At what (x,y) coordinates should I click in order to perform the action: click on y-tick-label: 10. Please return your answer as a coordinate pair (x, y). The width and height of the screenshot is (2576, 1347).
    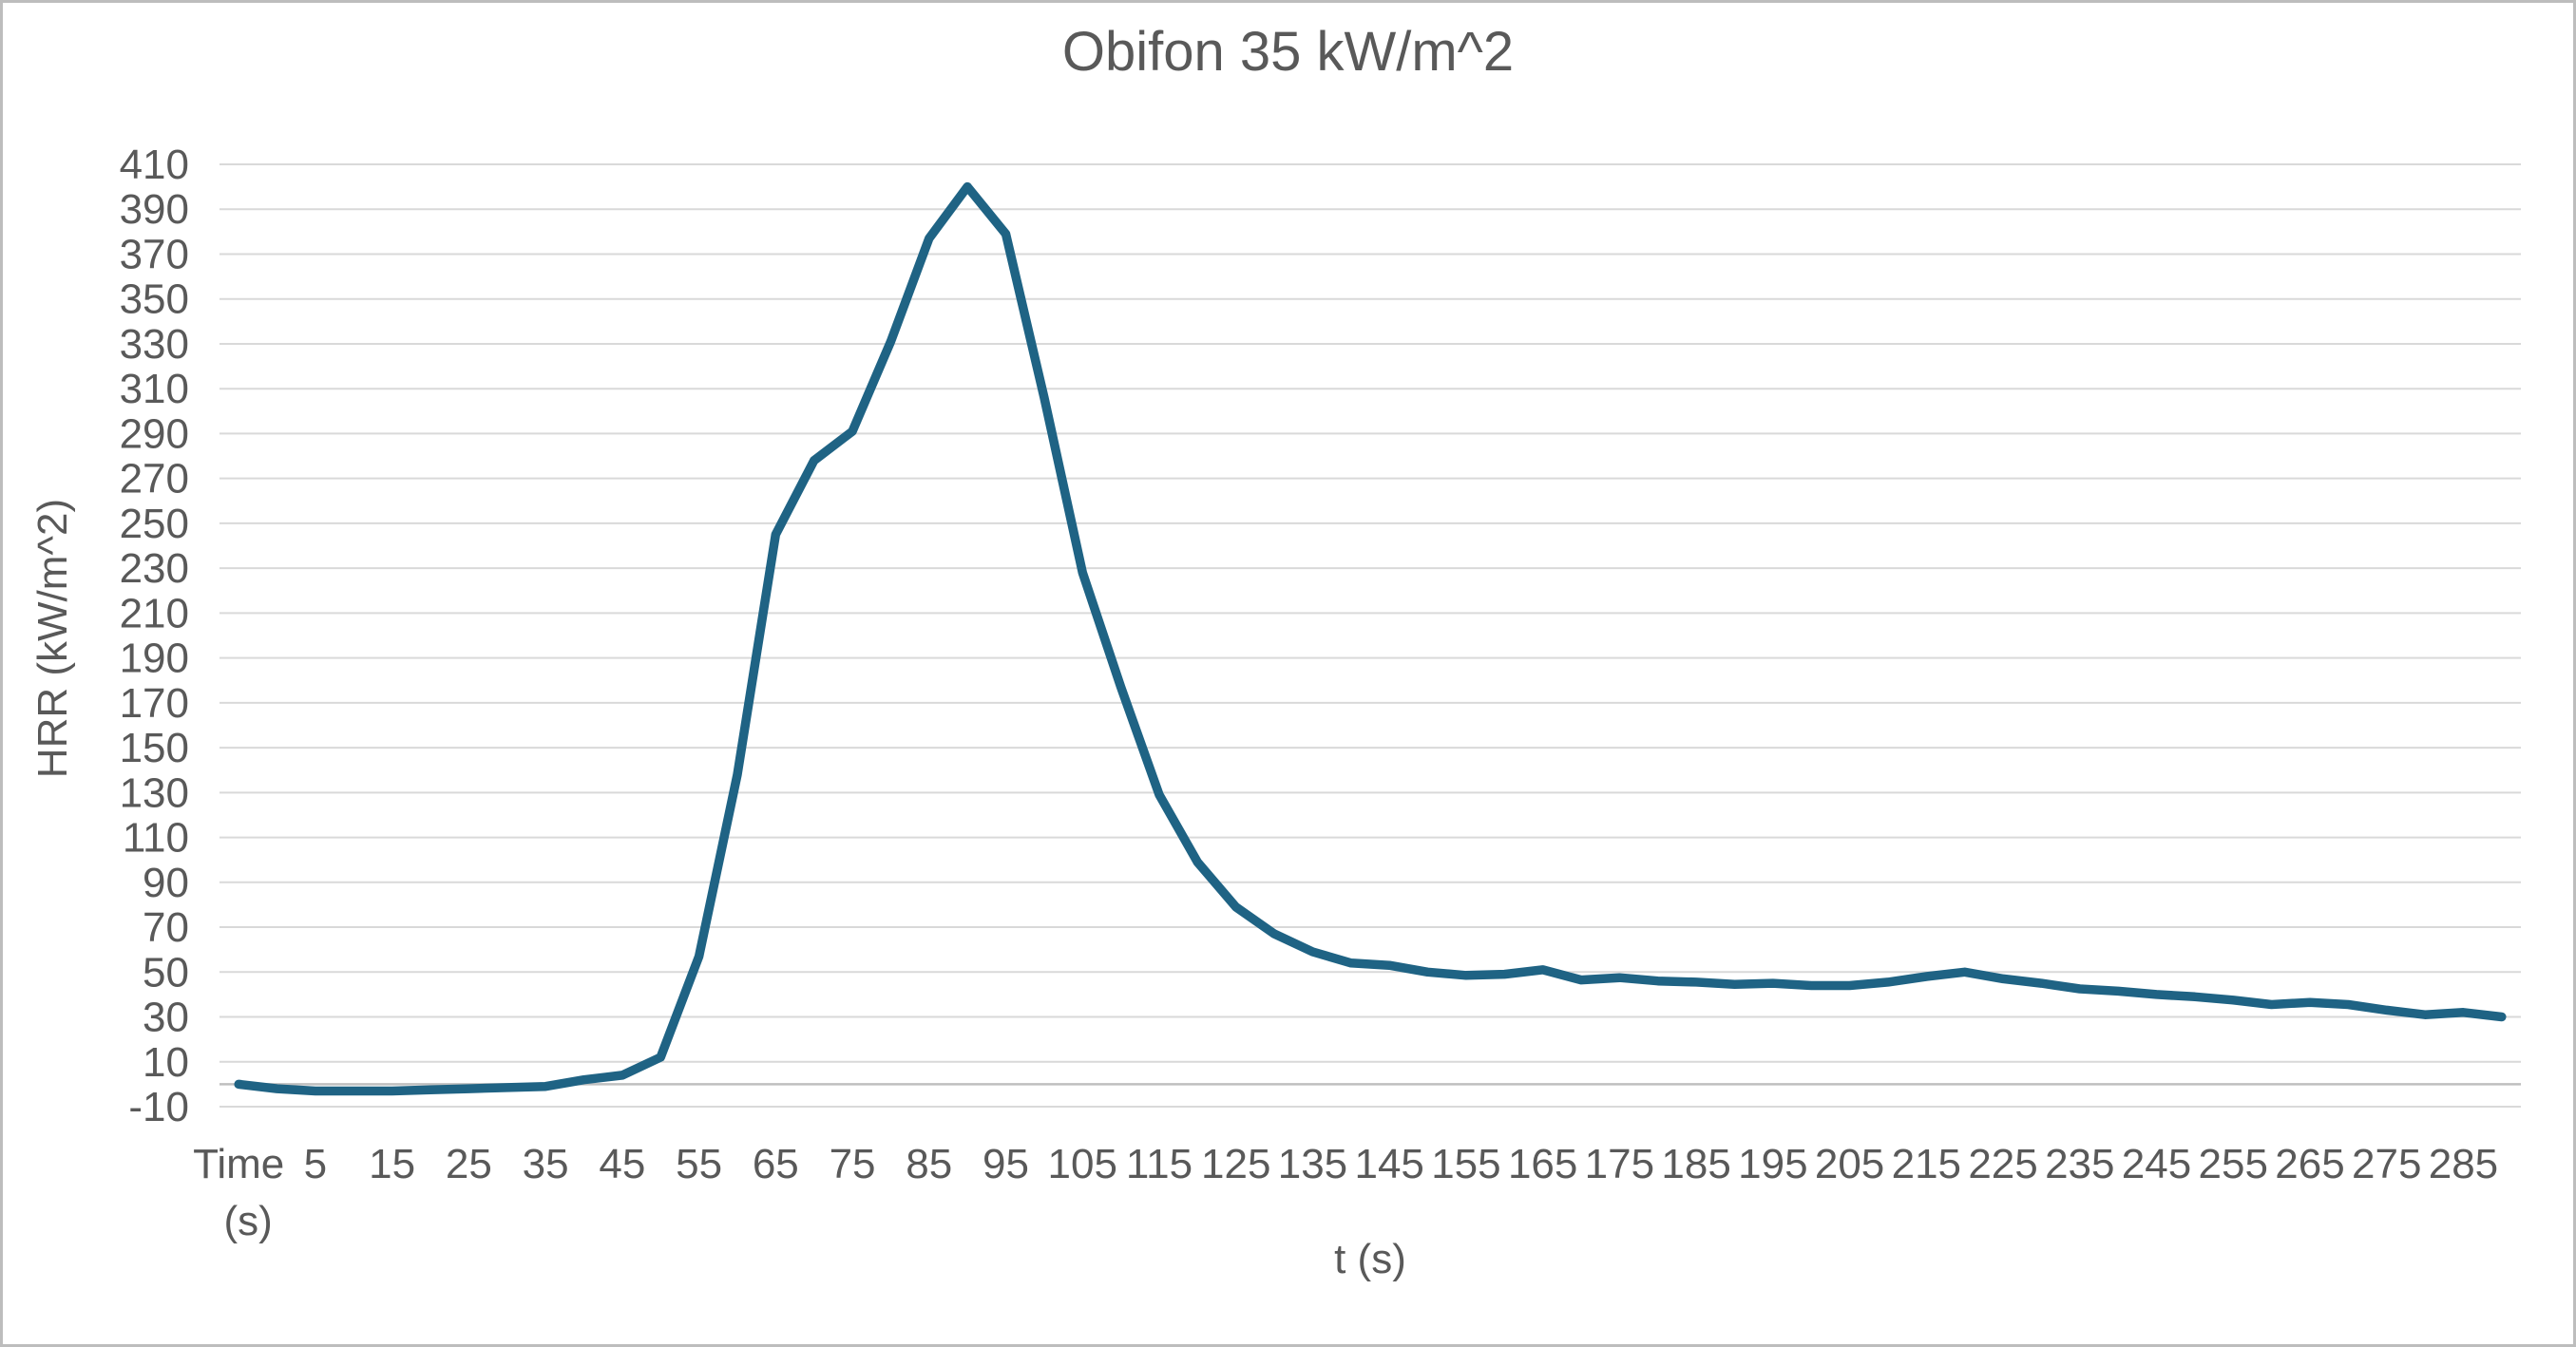
    Looking at the image, I should click on (166, 1062).